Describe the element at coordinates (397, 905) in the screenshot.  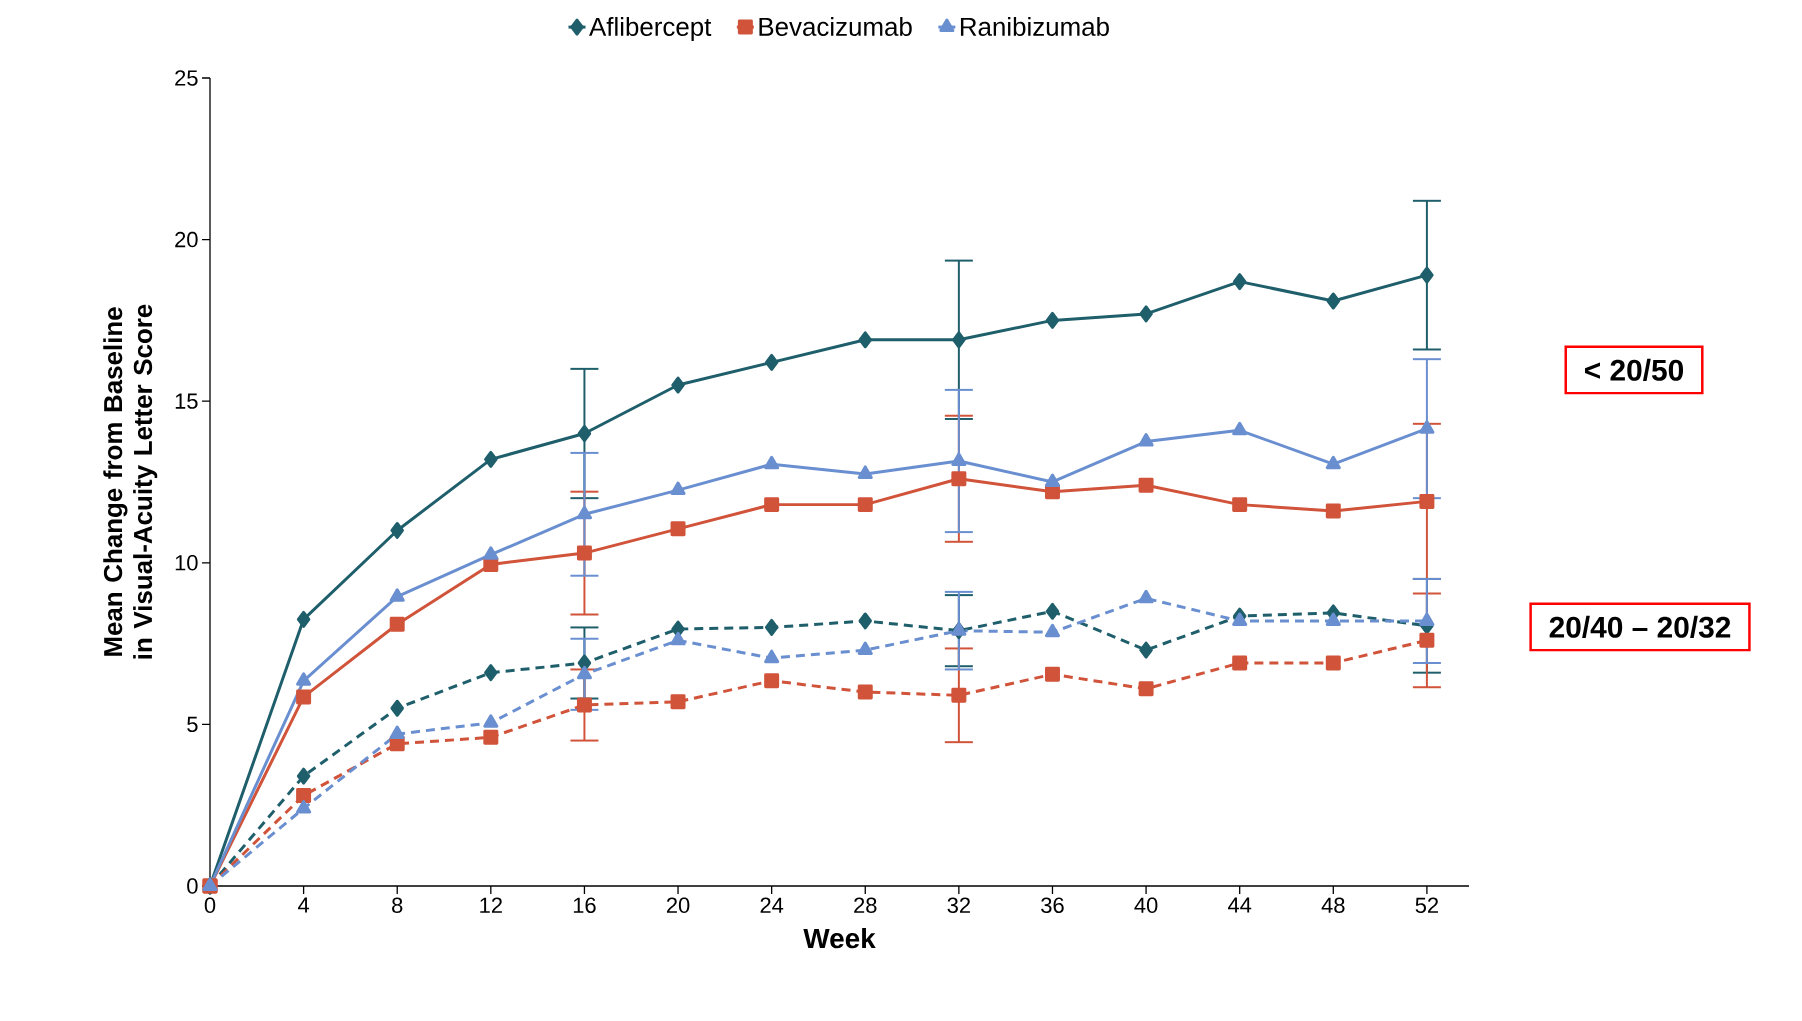
I see `x-tick-label: 8` at that location.